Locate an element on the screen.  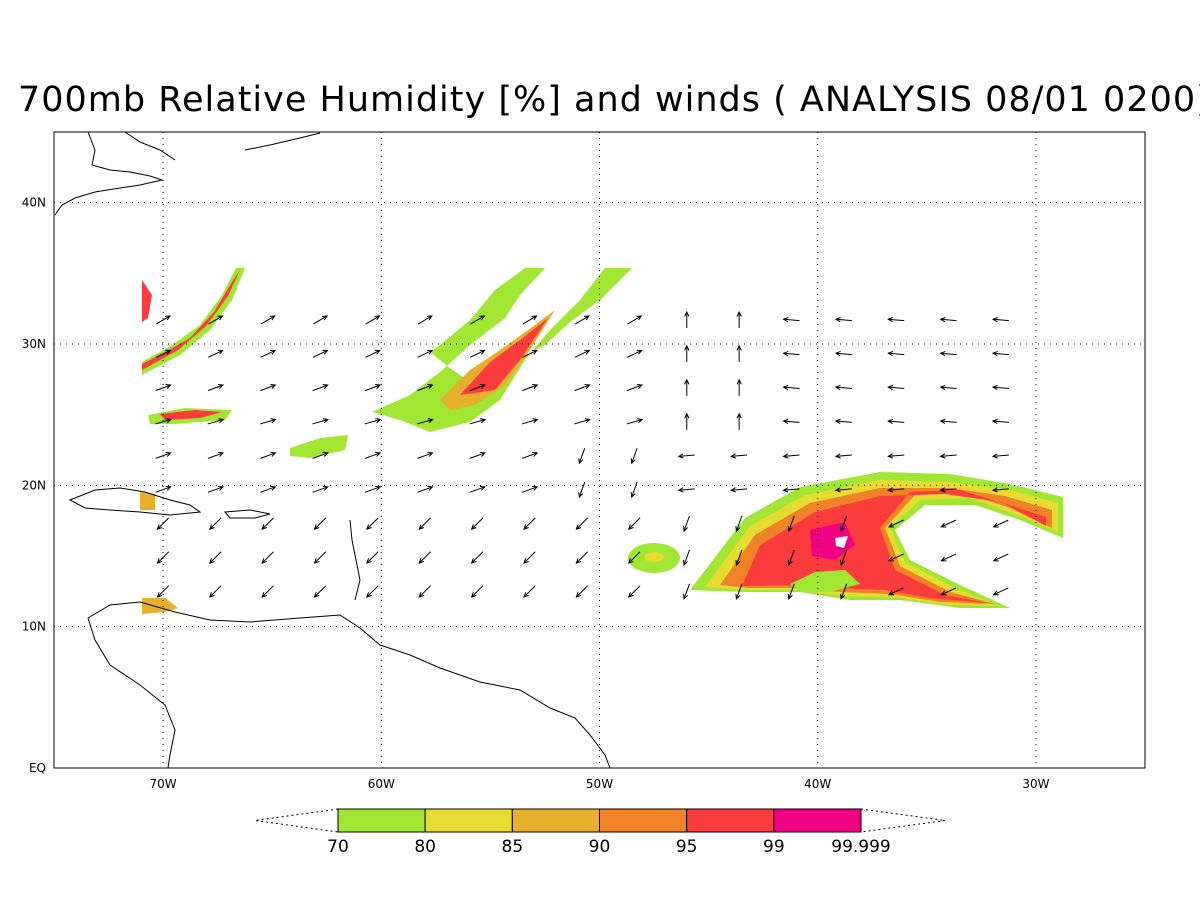
x-tick-label: 60W is located at coordinates (381, 784).